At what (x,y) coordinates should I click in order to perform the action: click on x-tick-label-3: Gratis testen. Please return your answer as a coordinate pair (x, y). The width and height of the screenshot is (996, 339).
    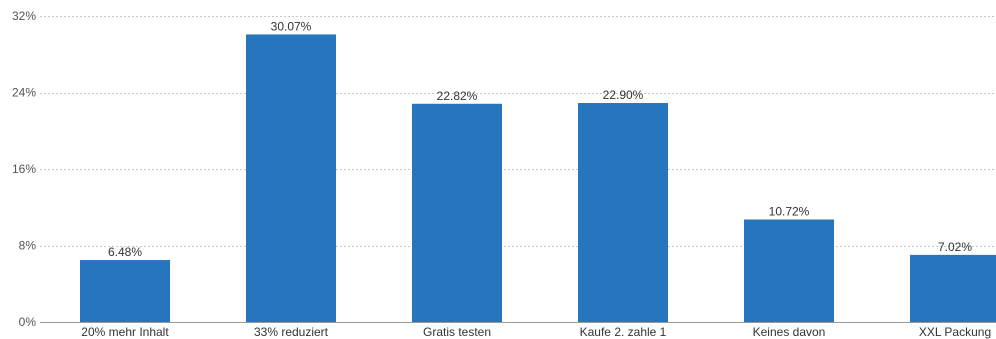
    Looking at the image, I should click on (457, 332).